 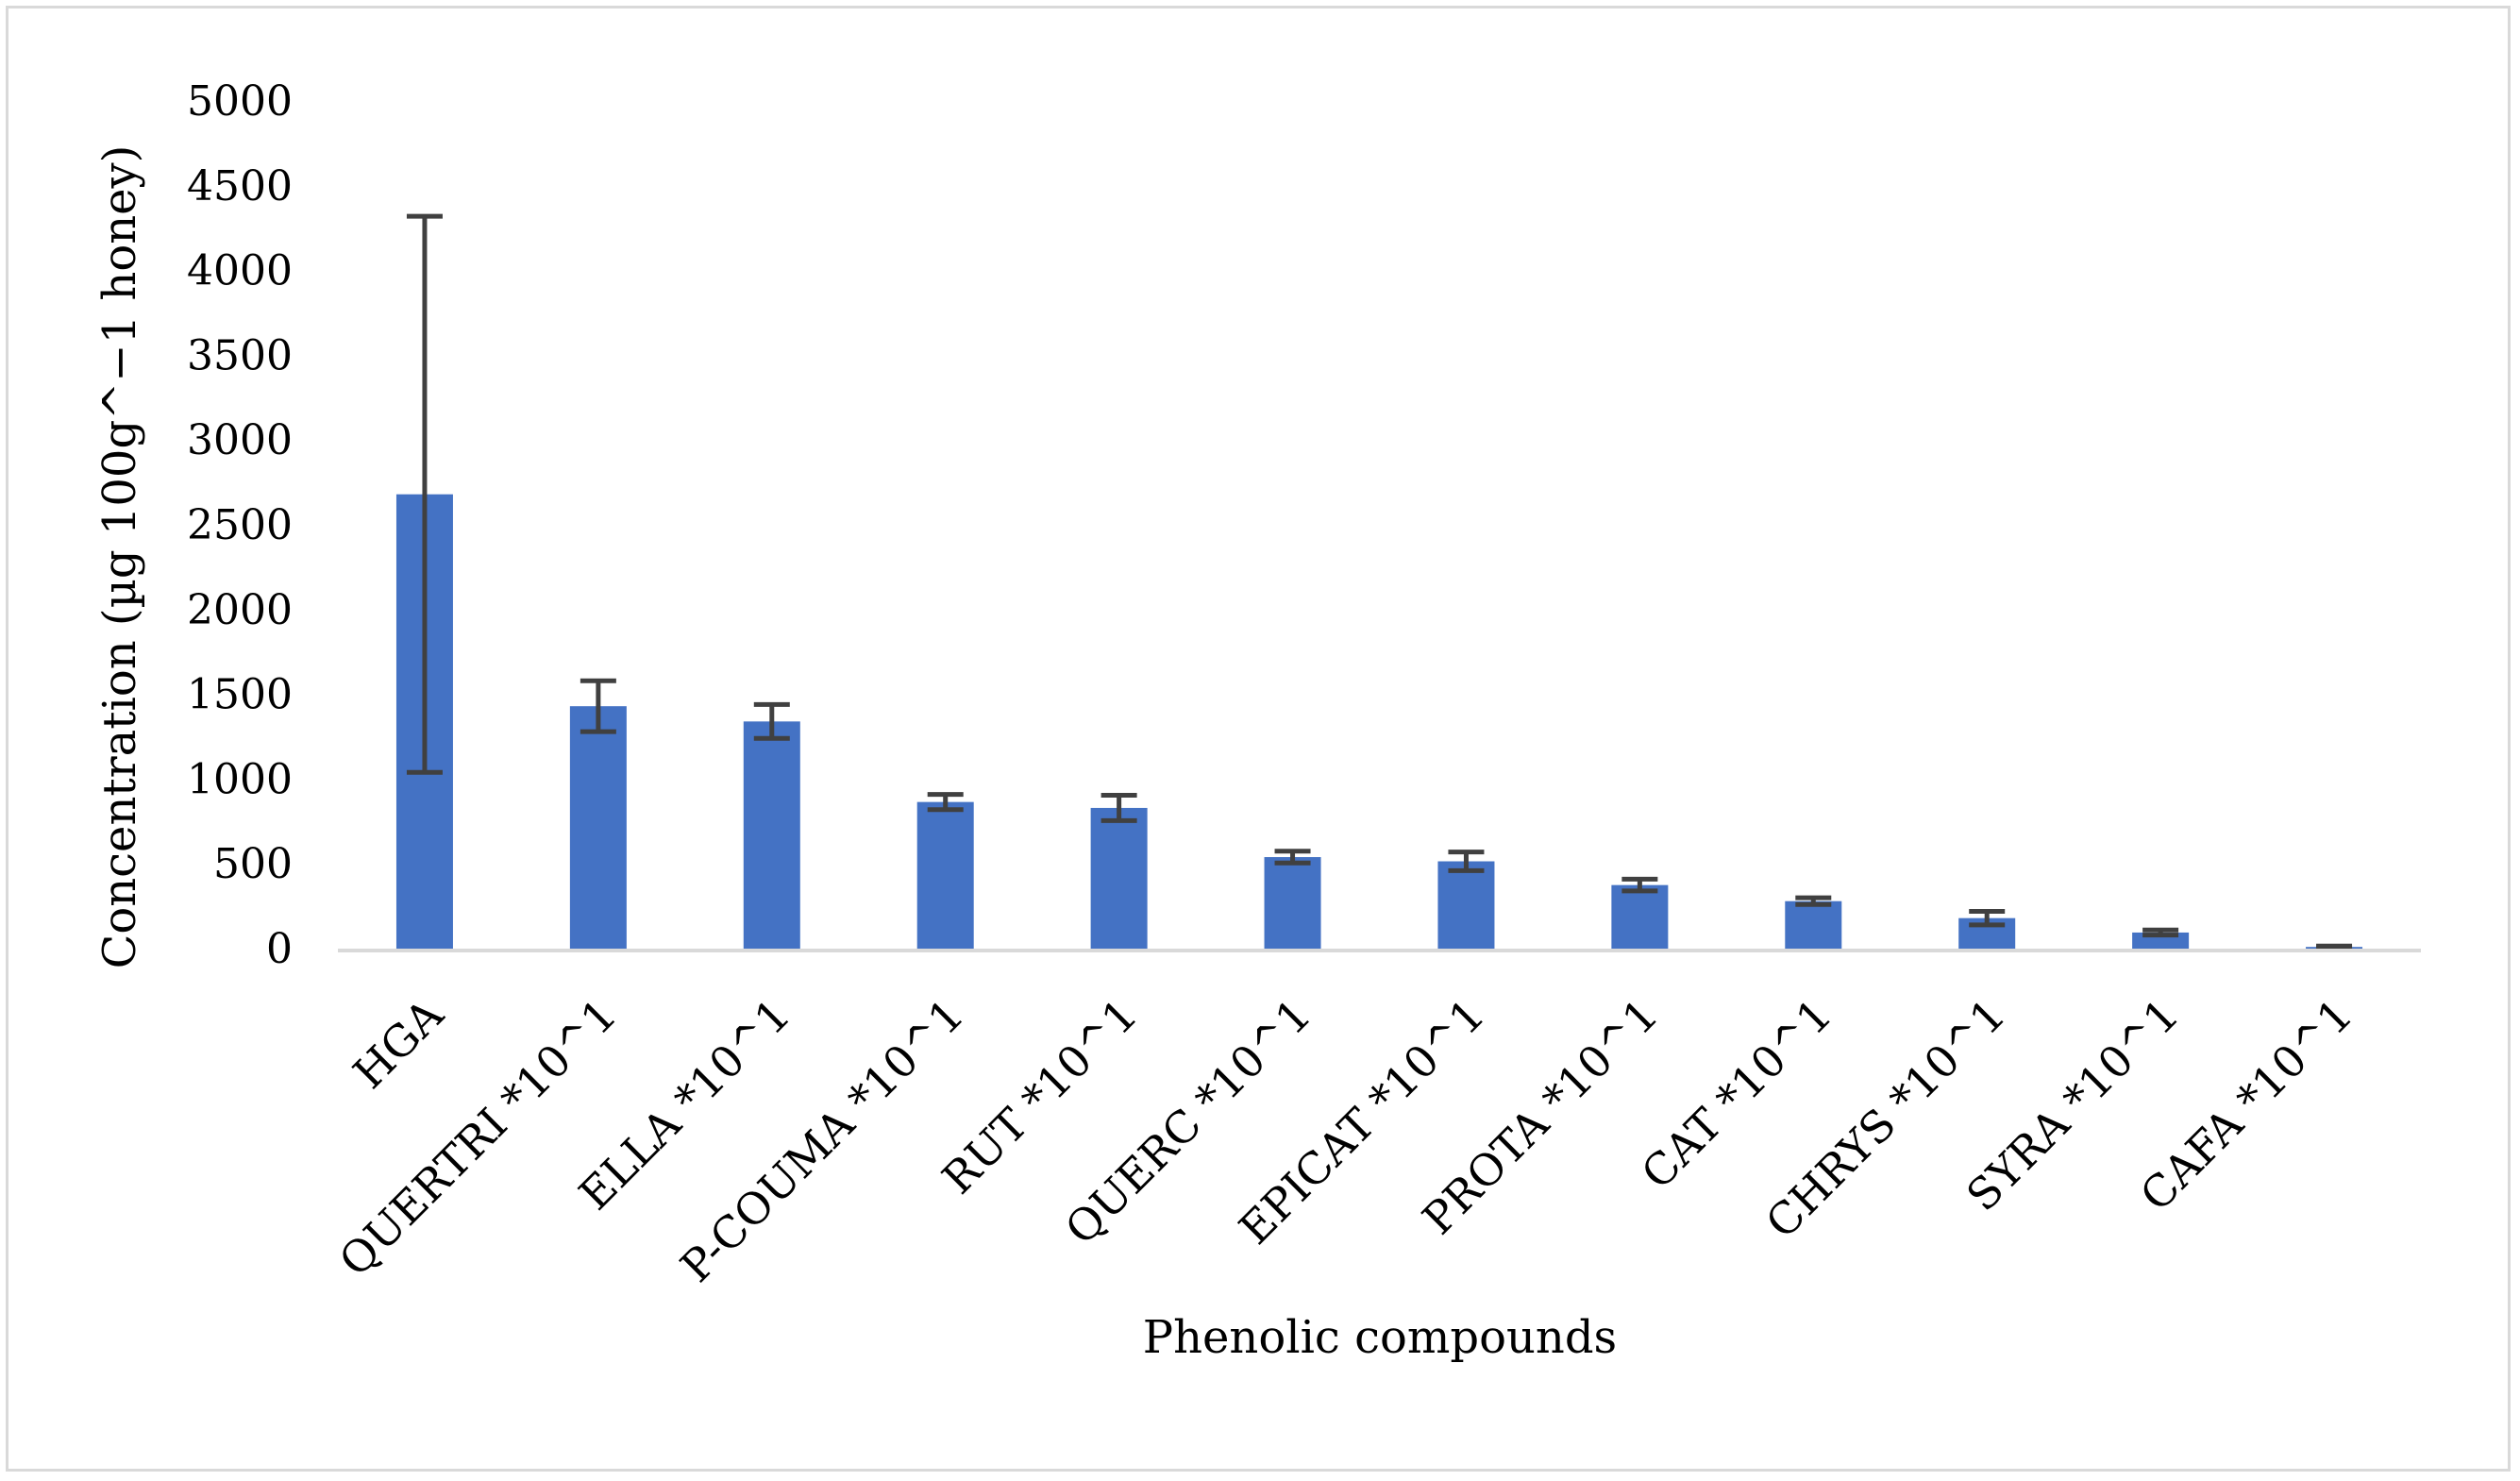 I want to click on y-tick-labels: 0 500 1000 1500 2000 2500 3000 3500 4000 4500 5000, so click(x=240, y=525).